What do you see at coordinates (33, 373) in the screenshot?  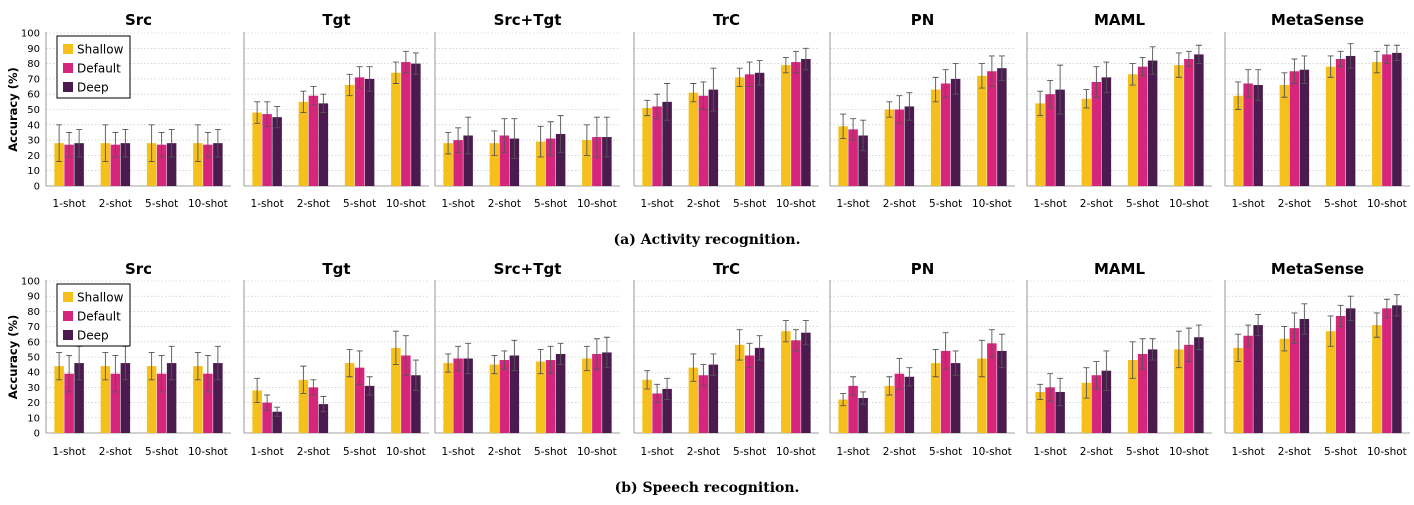 I see `y-tick-label: 40` at bounding box center [33, 373].